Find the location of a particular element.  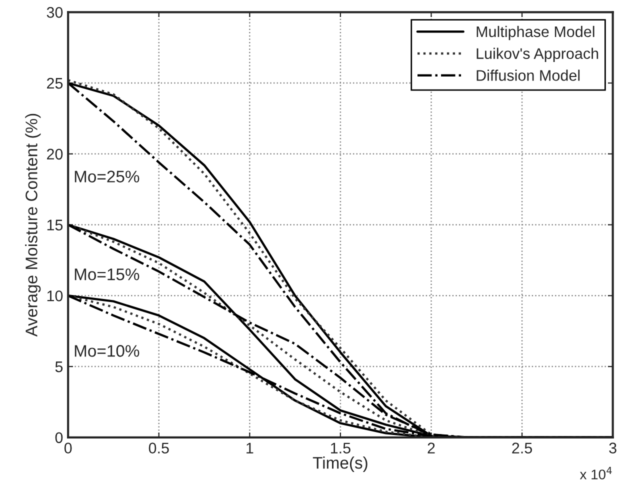

x-tick-label: 2 is located at coordinates (431, 448).